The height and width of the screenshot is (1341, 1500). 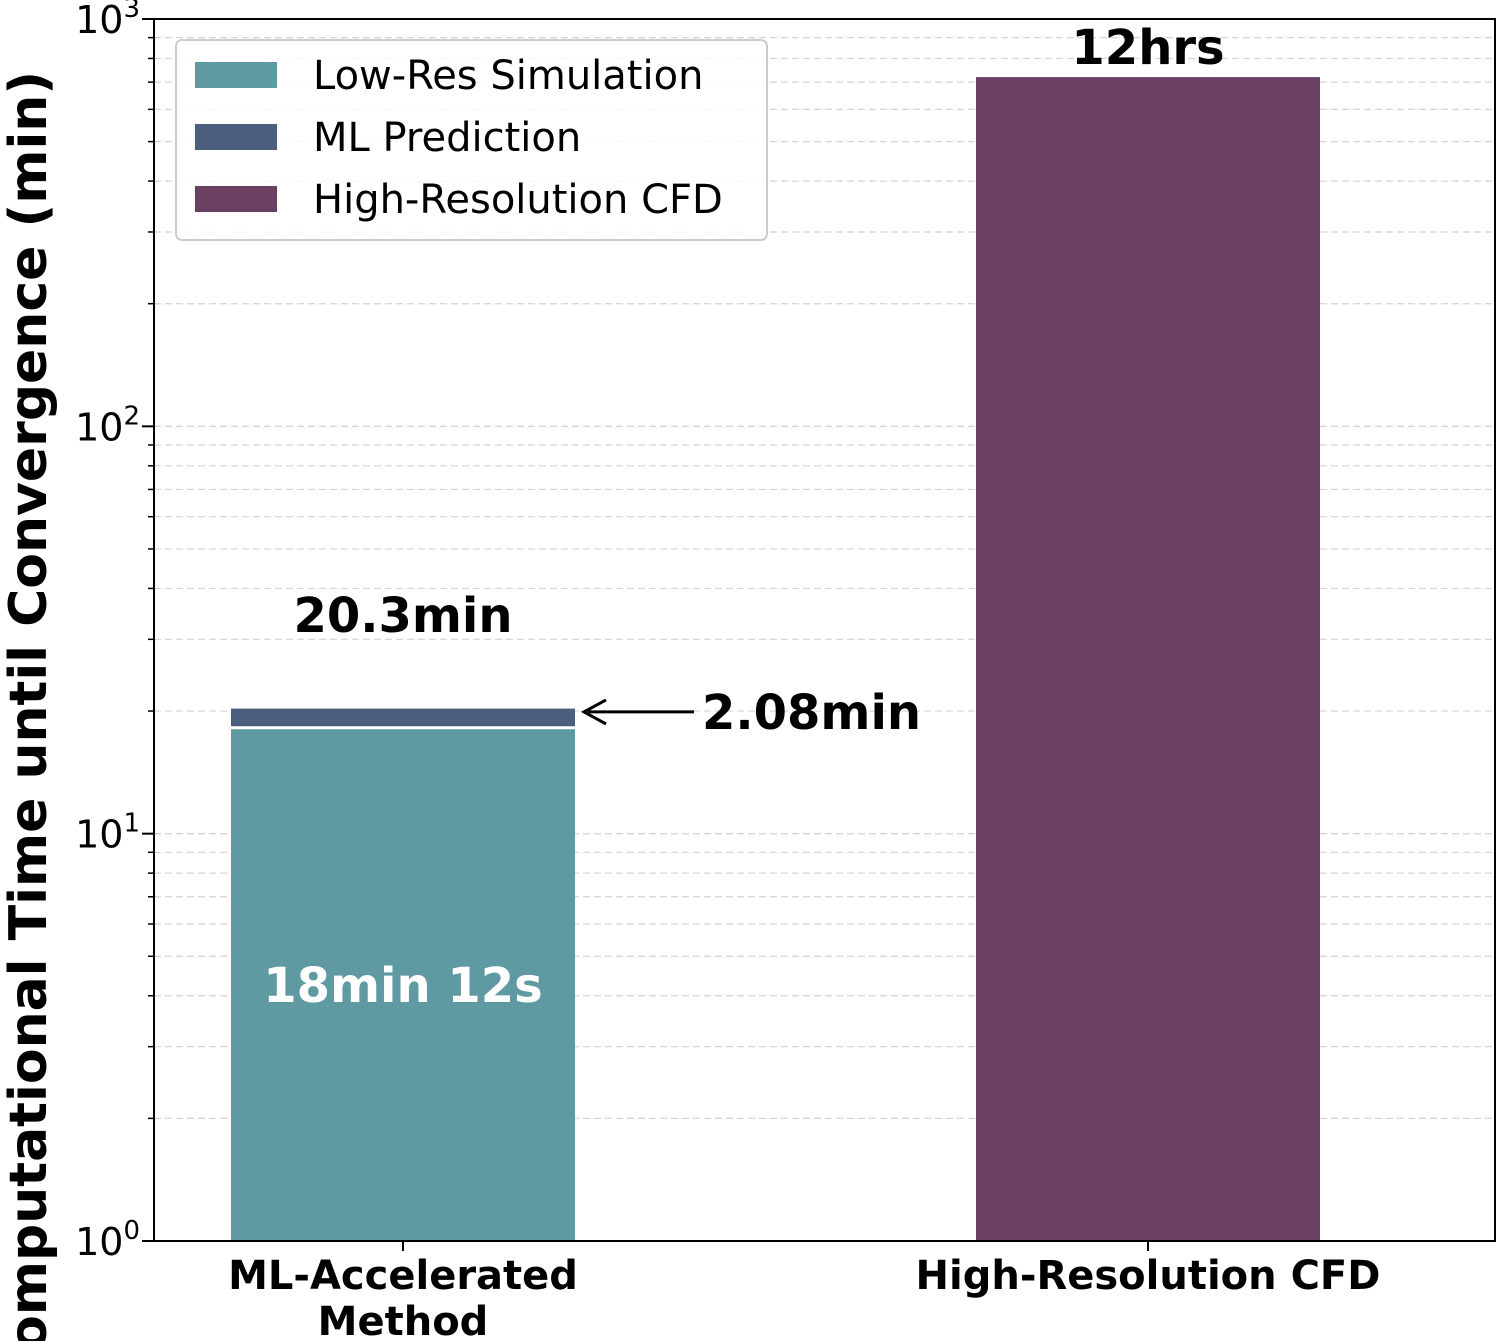 I want to click on label-total-ml-time: 20.3min, so click(x=402, y=616).